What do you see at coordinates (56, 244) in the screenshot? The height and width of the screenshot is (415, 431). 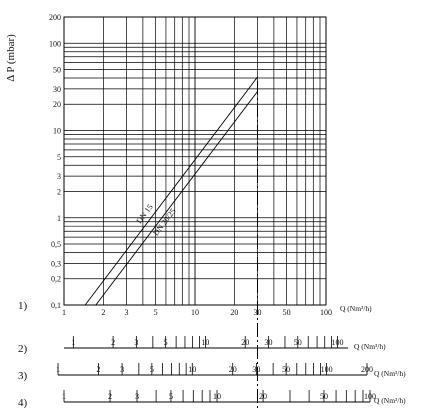 I see `y-tick-label: 0,5` at bounding box center [56, 244].